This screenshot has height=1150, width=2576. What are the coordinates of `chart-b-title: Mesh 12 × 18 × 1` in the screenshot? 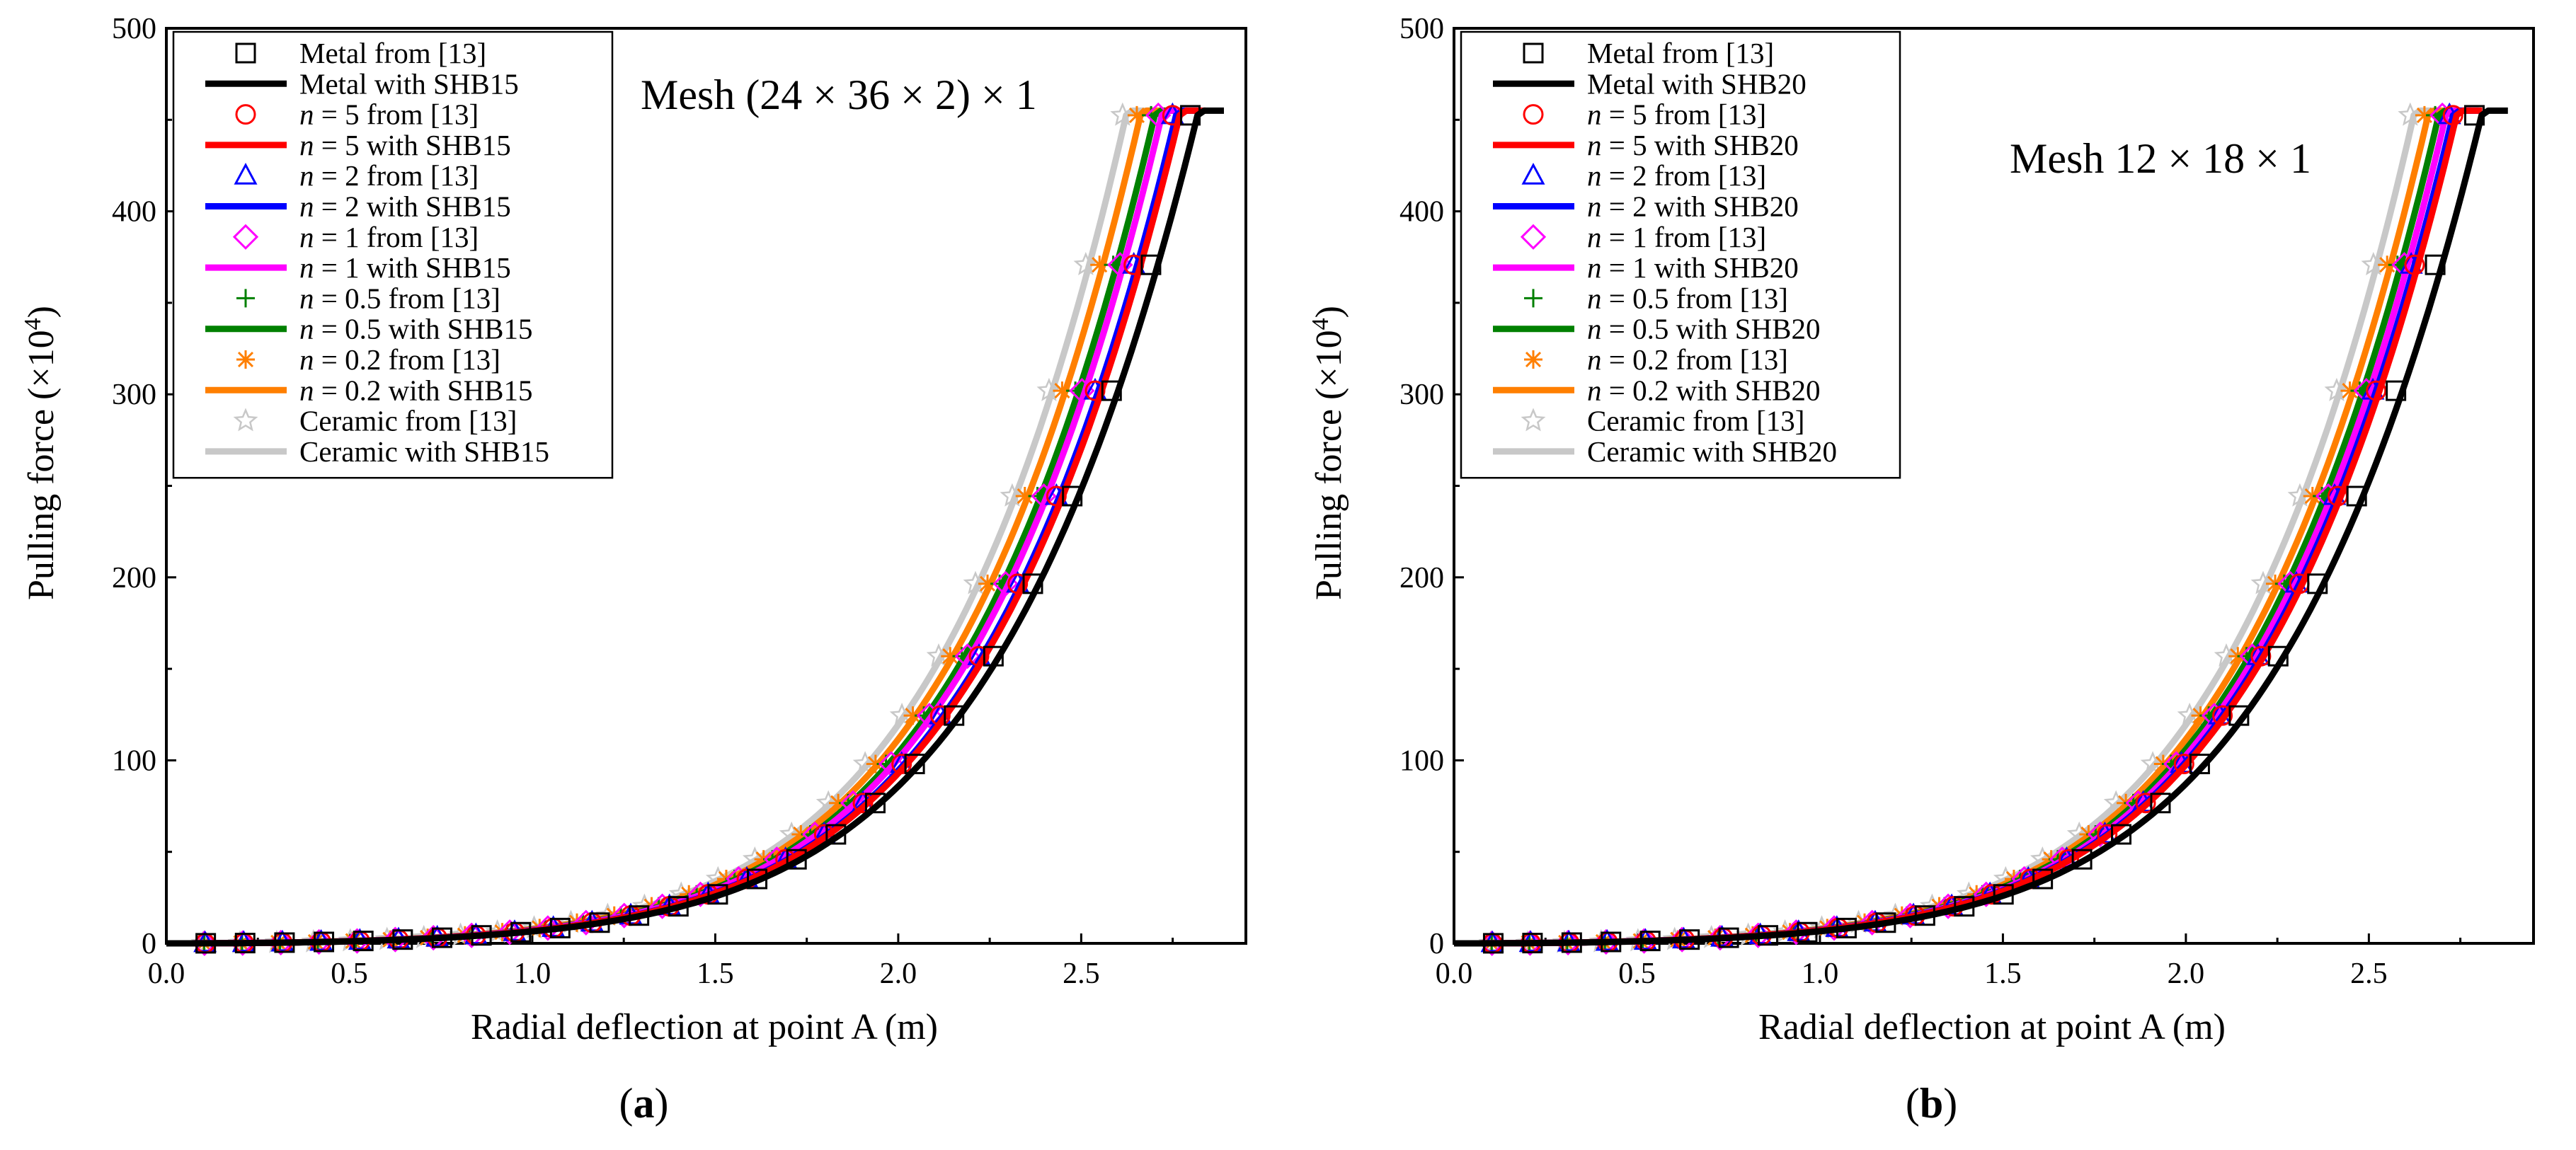 It's located at (2161, 159).